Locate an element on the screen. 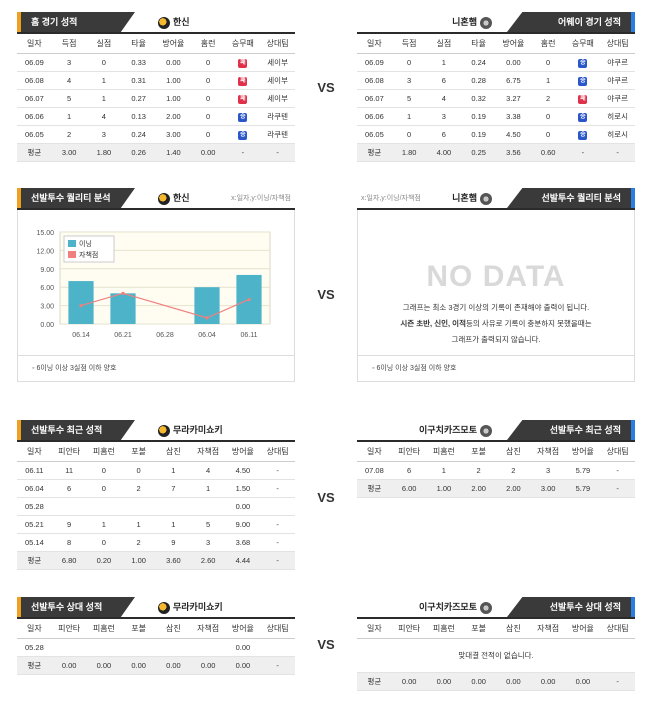  column-header: 상대팀 is located at coordinates (617, 629).